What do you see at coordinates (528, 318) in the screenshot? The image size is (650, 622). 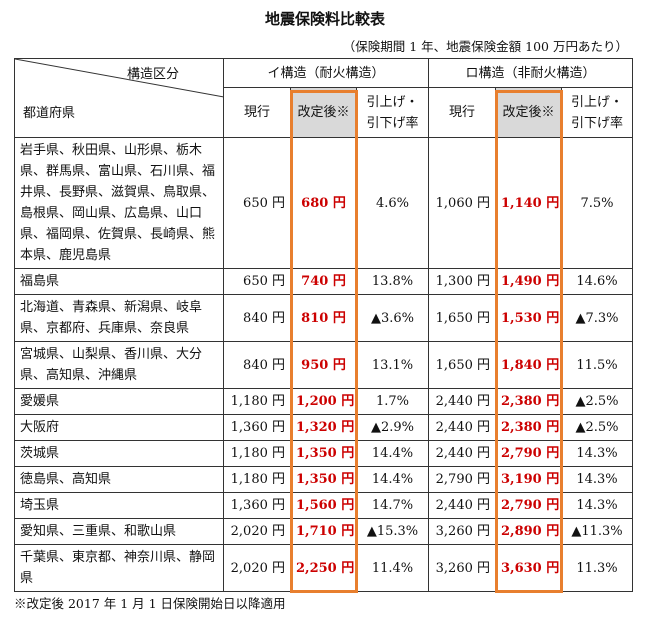 I see `value-cell: 1,530 円` at bounding box center [528, 318].